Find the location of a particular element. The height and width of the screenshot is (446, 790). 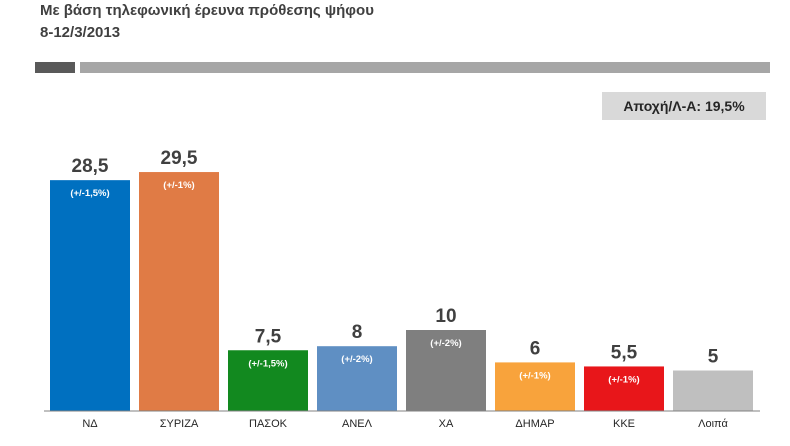

margin-label-6: (+/-1%) is located at coordinates (534, 375).